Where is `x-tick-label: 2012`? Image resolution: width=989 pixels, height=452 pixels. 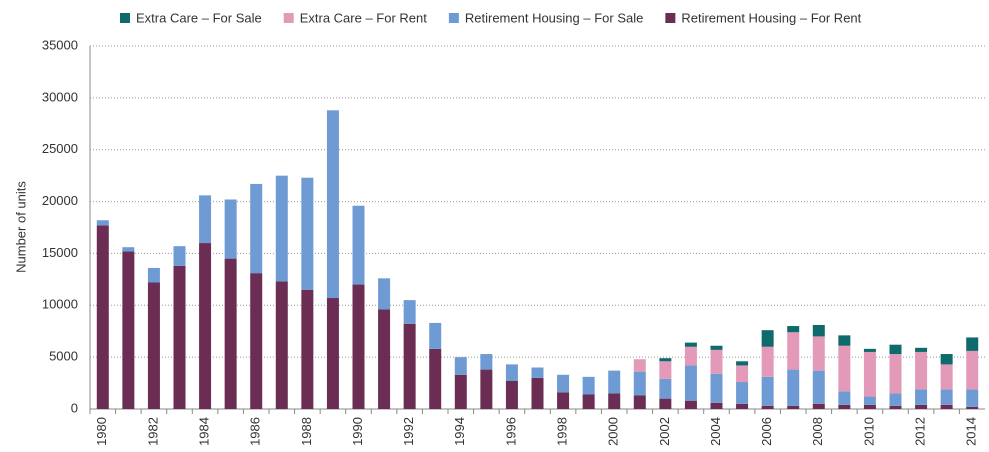 x-tick-label: 2012 is located at coordinates (920, 431).